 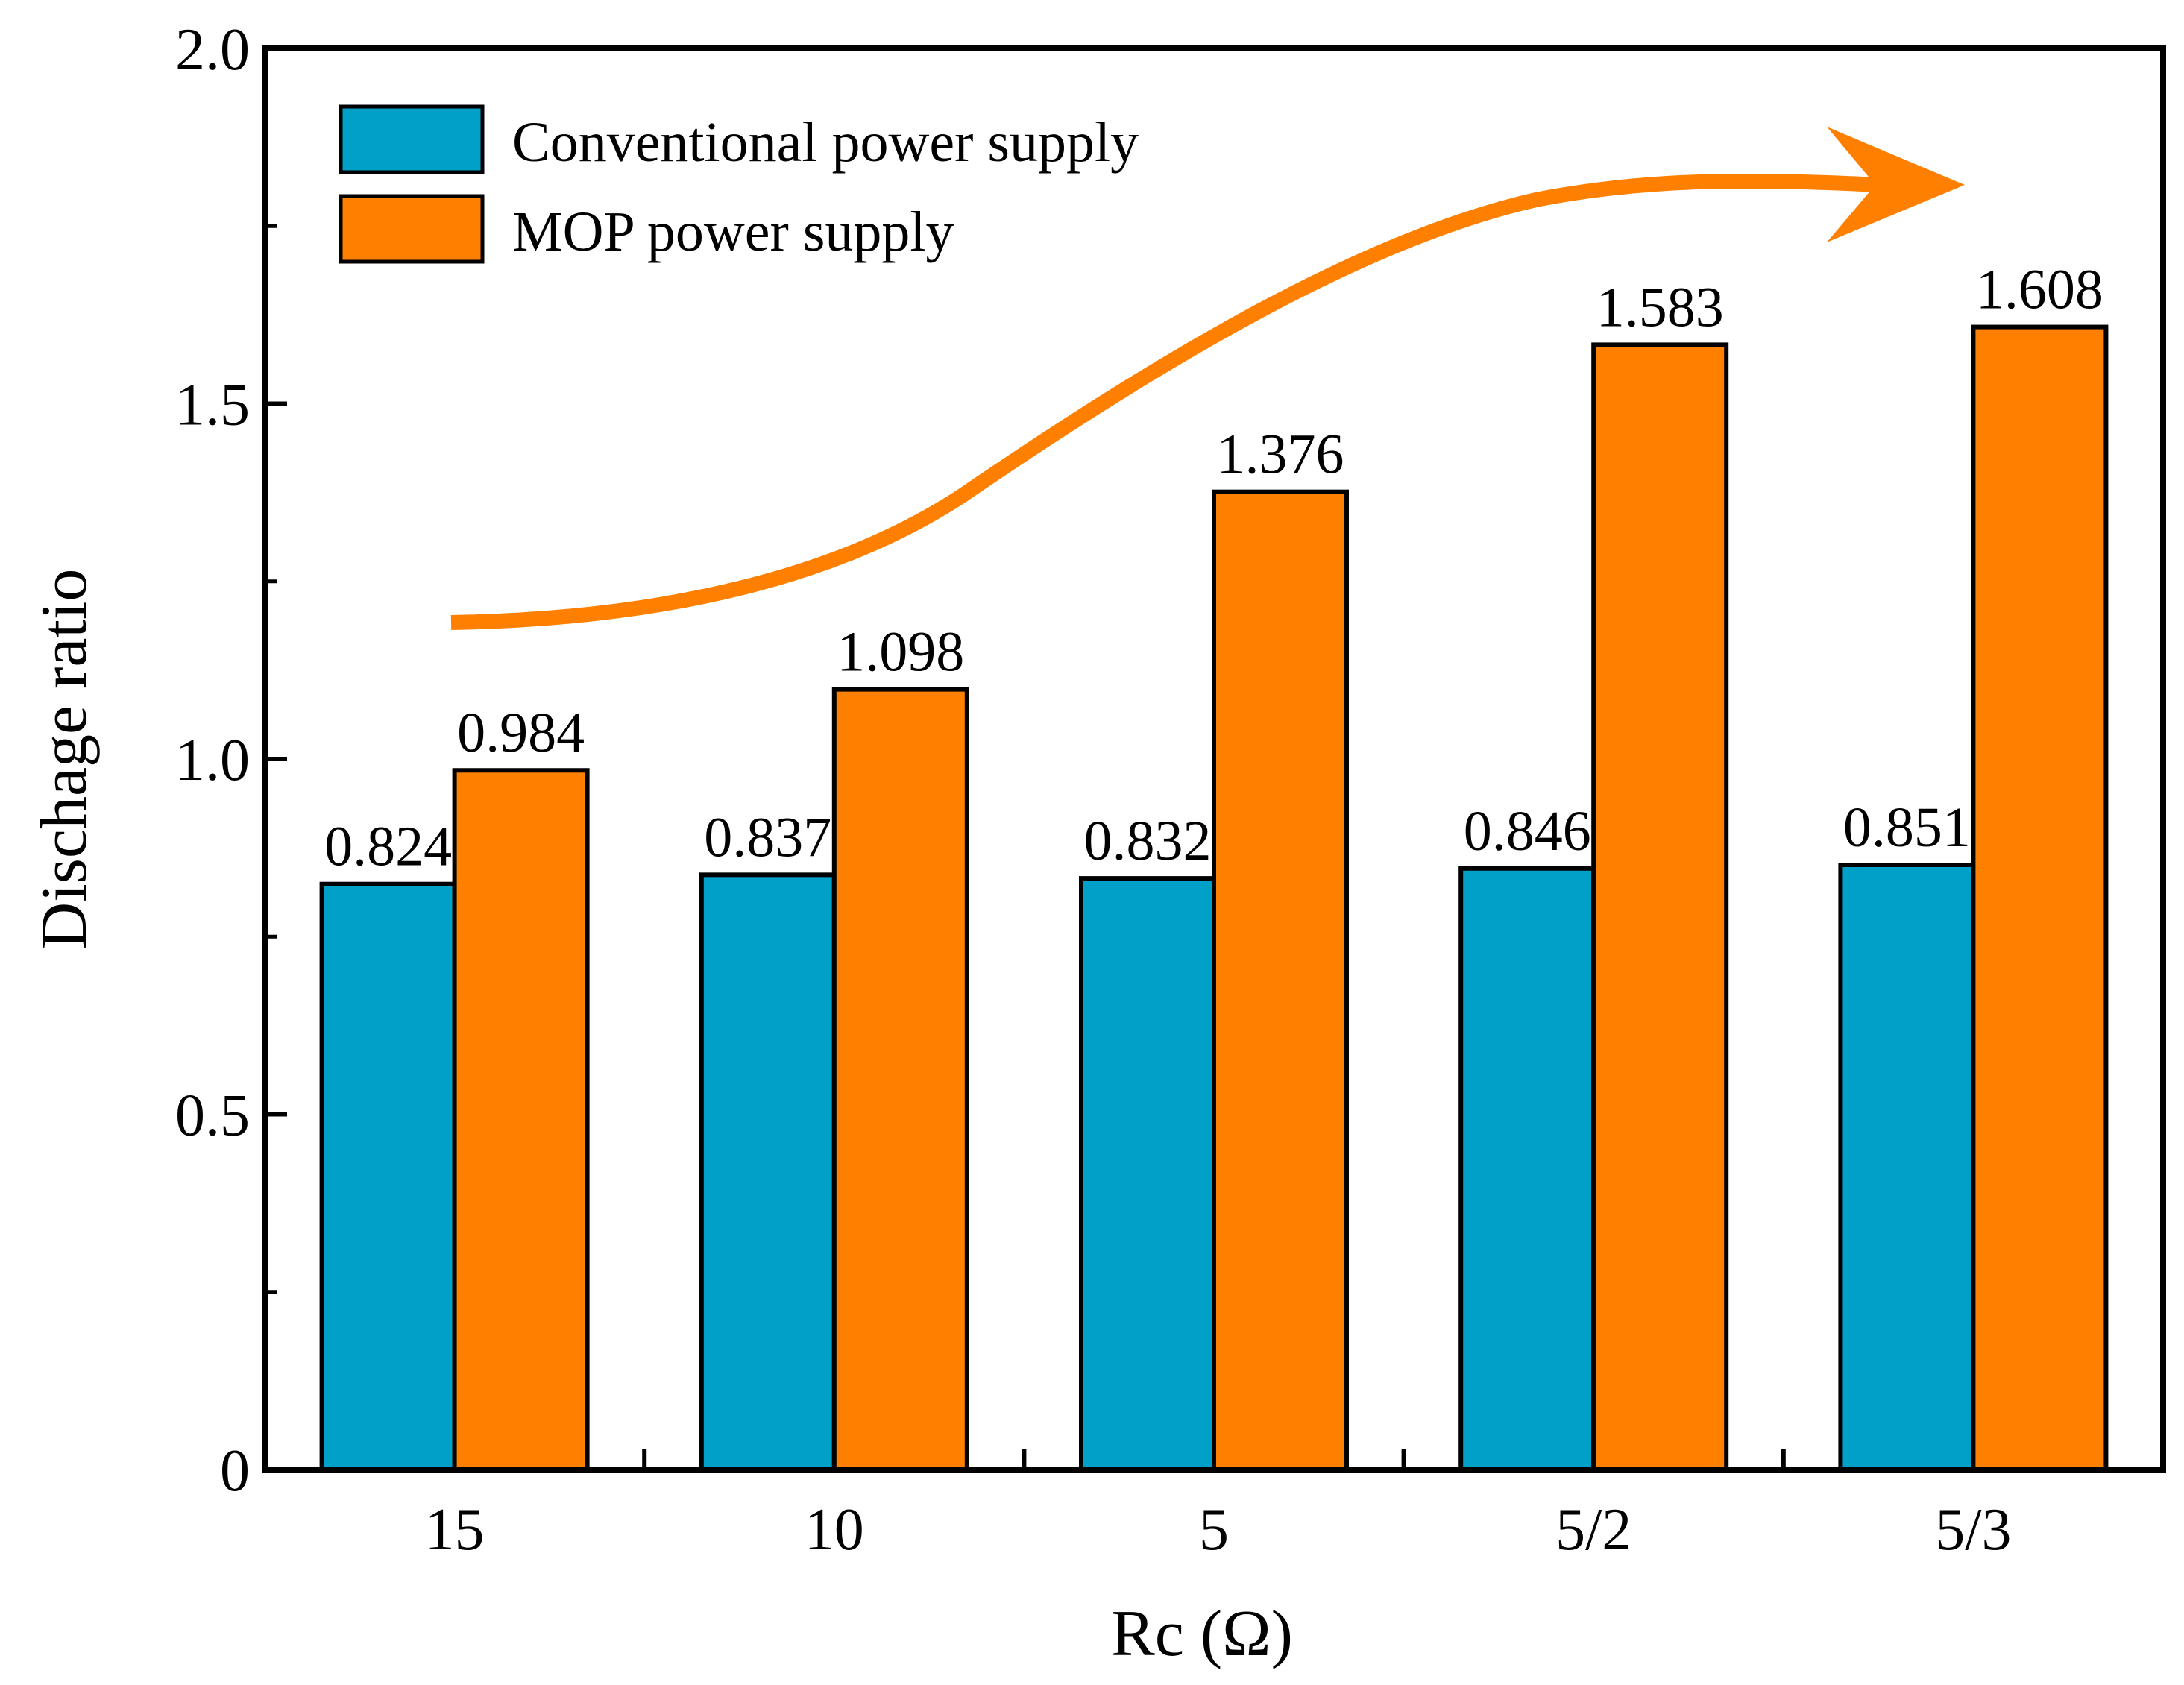 I want to click on data-label-conventional-1: 0.824, so click(x=388, y=847).